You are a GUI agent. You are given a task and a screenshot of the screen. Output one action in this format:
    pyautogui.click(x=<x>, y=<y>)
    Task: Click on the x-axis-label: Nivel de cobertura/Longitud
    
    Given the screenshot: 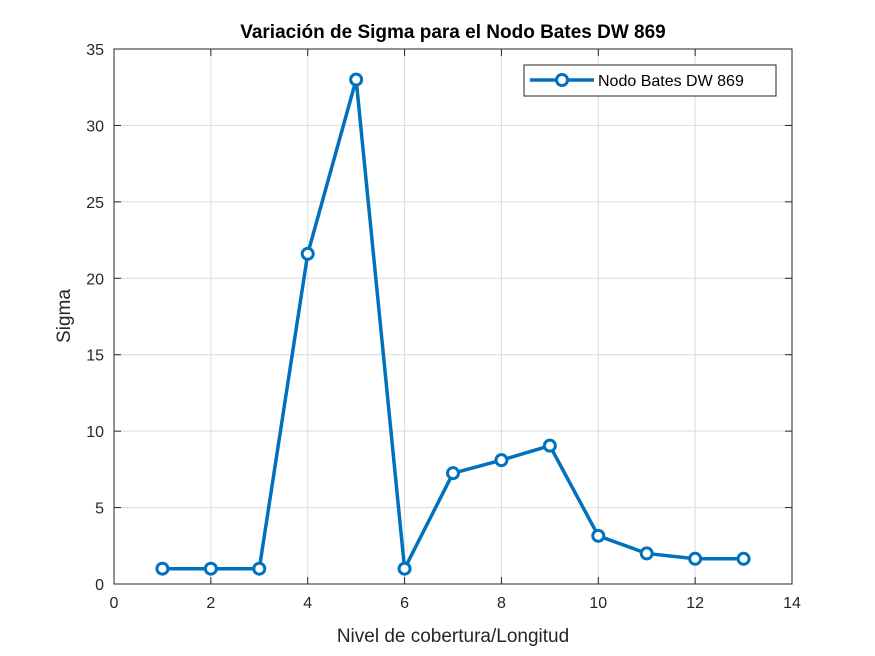 What is the action you would take?
    pyautogui.click(x=453, y=636)
    